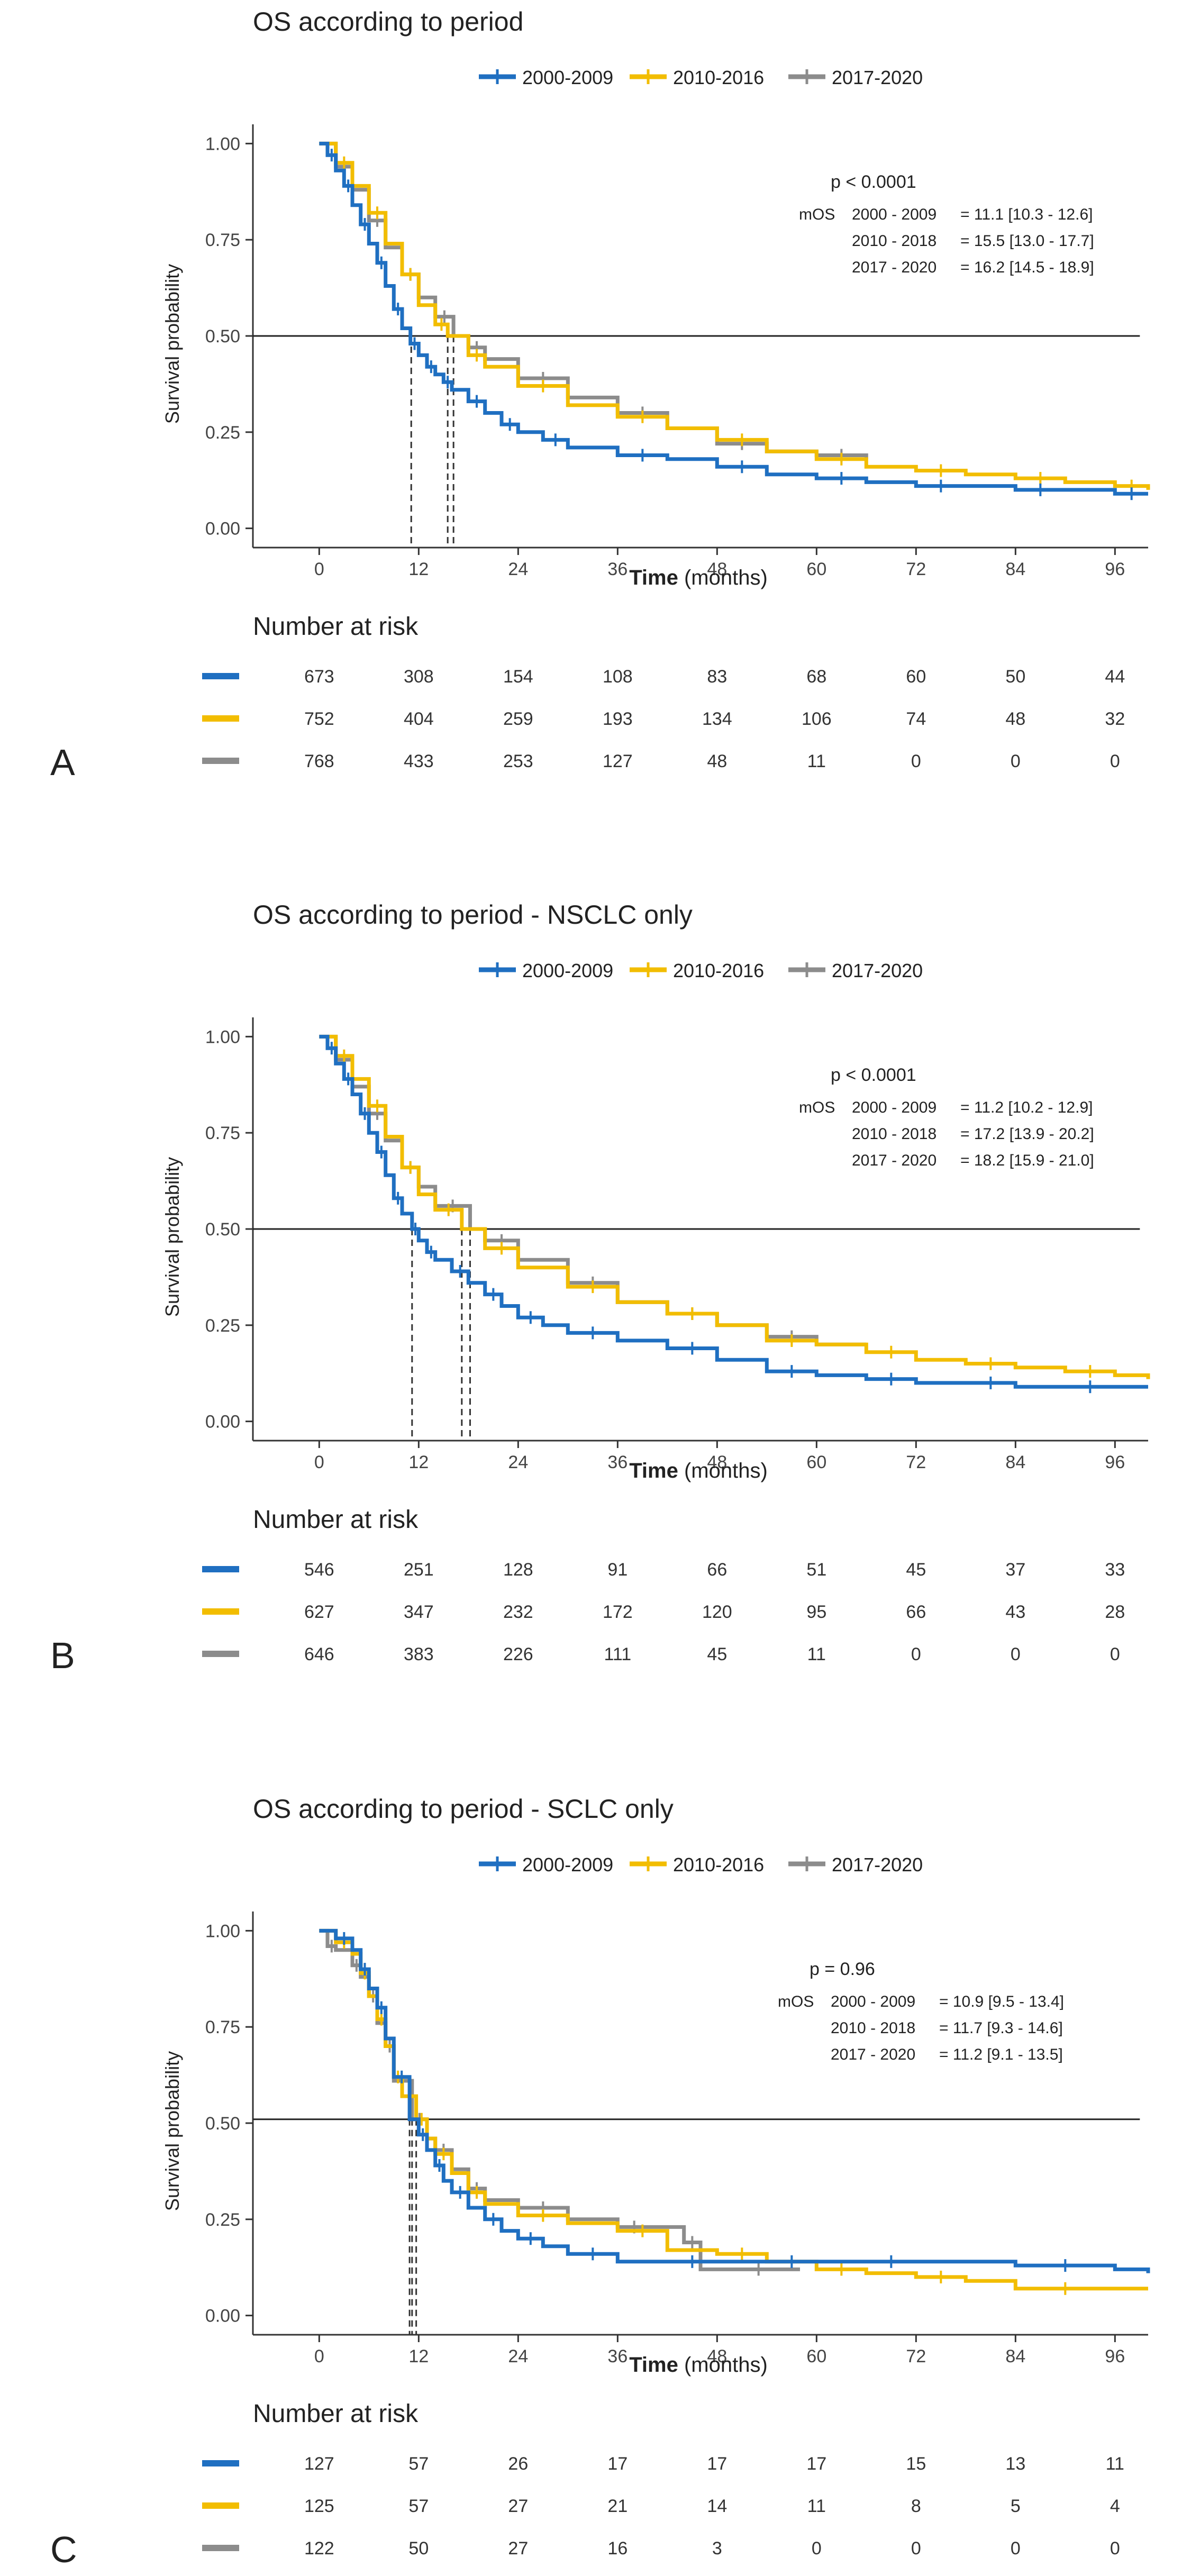 Image resolution: width=1182 pixels, height=2576 pixels. What do you see at coordinates (1026, 1107) in the screenshot?
I see `mos-value: = 11.2 [10.2 - 12.9]` at bounding box center [1026, 1107].